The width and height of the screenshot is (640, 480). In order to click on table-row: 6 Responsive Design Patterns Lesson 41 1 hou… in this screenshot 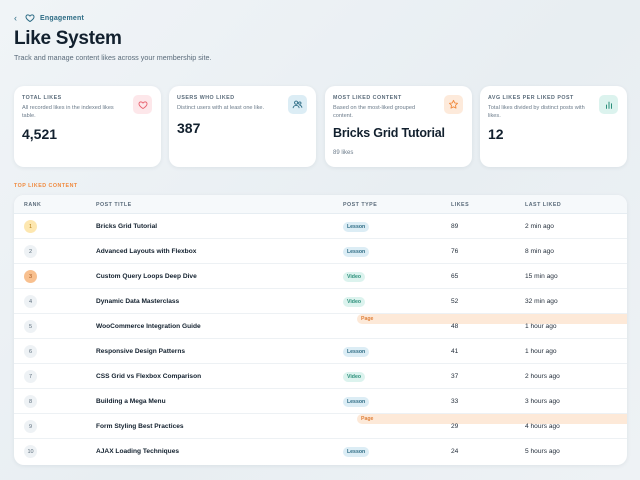, I will do `click(320, 351)`.